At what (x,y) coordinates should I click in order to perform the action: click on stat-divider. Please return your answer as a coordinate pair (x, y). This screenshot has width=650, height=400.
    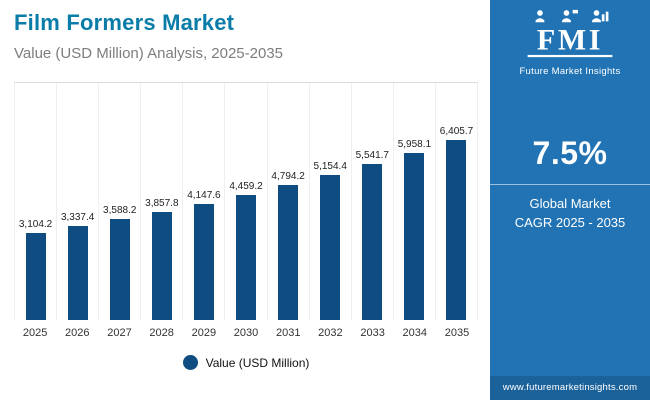
    Looking at the image, I should click on (570, 184).